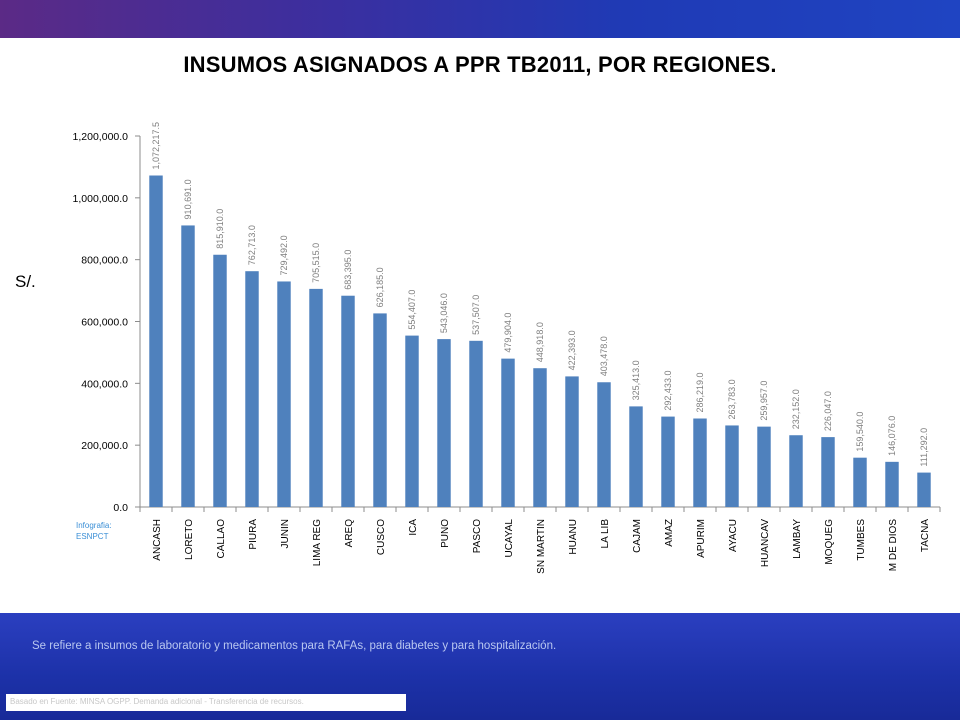  Describe the element at coordinates (104, 261) in the screenshot. I see `y-tick-label: 800,000.0` at that location.